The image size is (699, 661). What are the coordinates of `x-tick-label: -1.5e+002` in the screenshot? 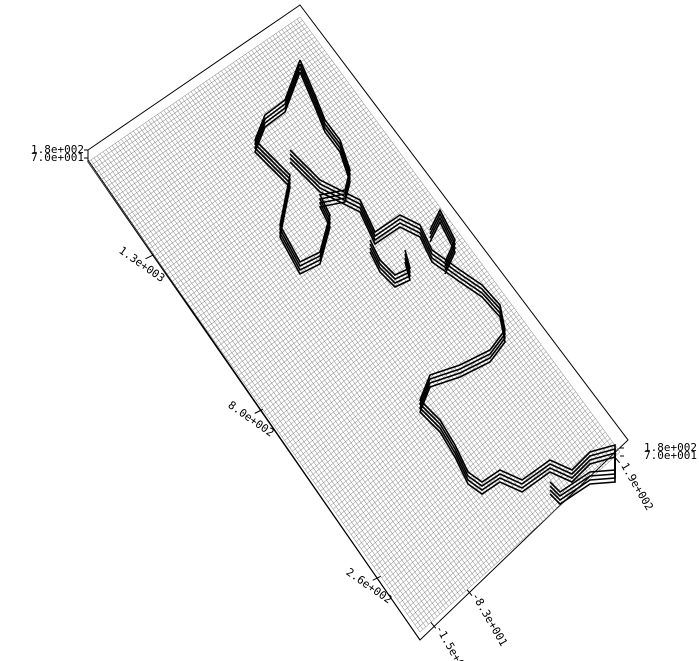 It's located at (453, 642).